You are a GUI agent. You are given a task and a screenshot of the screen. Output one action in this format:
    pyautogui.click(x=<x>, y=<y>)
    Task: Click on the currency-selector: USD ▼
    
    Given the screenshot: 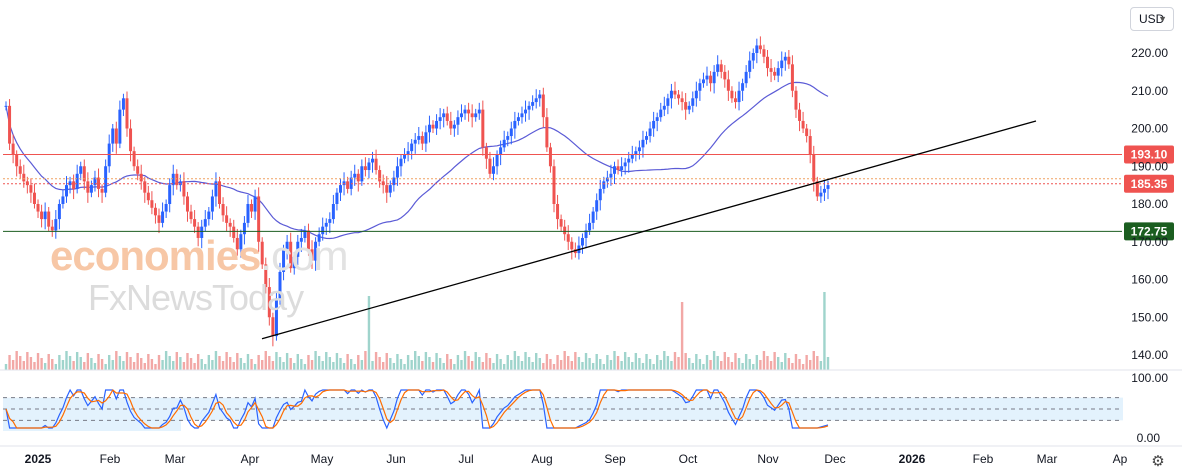 What is the action you would take?
    pyautogui.click(x=1152, y=19)
    